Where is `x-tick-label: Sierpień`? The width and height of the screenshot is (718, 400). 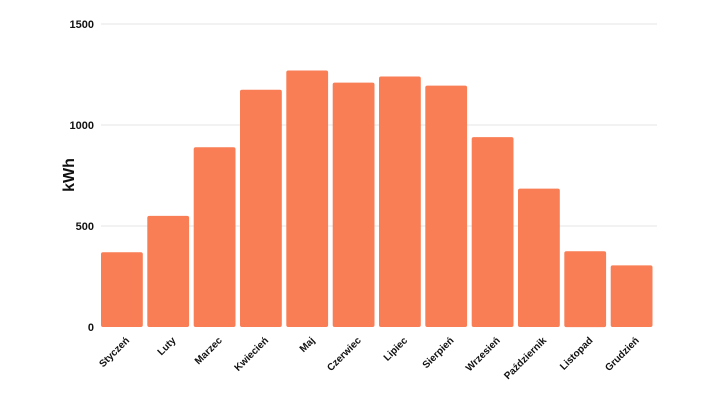
x-tick-label: Sierpień is located at coordinates (439, 353).